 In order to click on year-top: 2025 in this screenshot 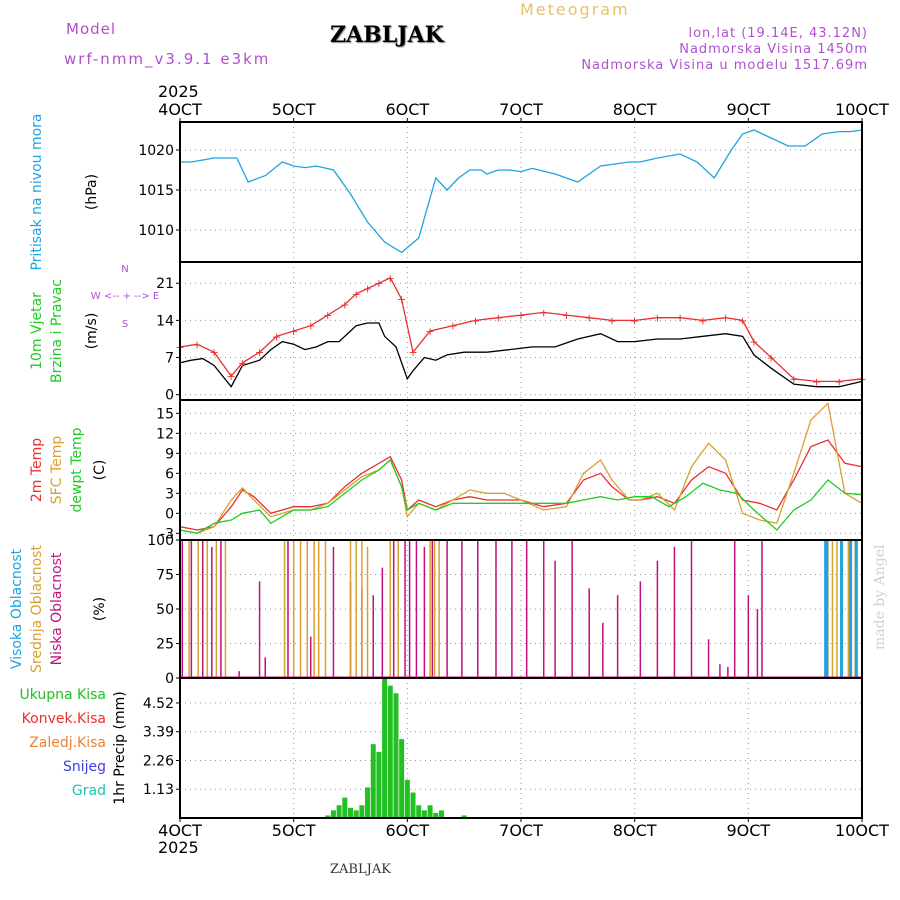, I will do `click(178, 91)`.